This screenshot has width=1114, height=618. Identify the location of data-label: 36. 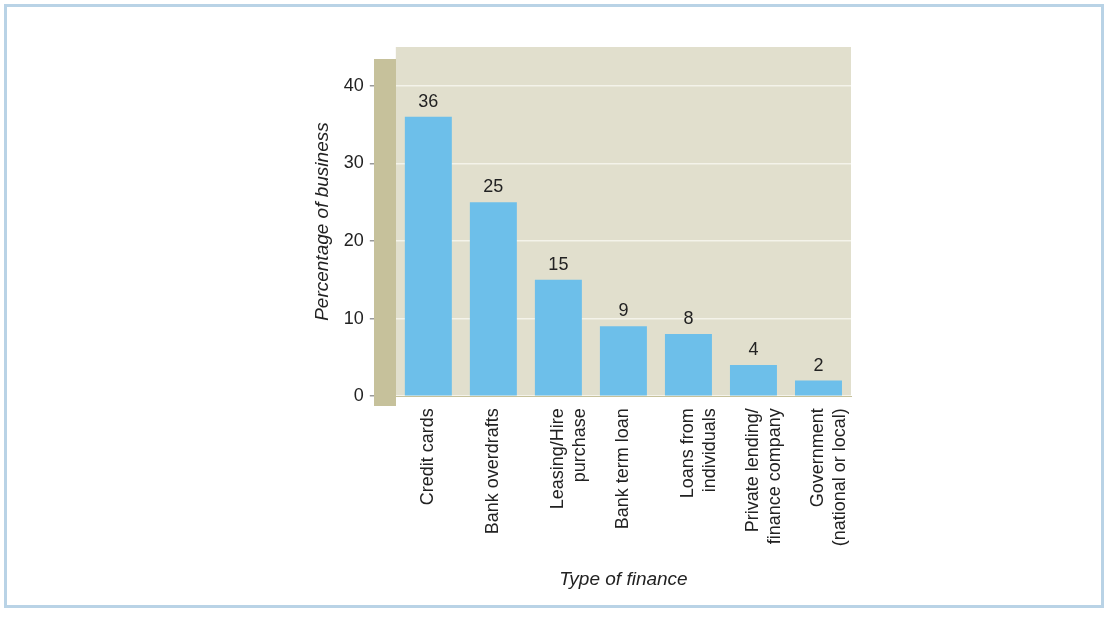
(428, 100).